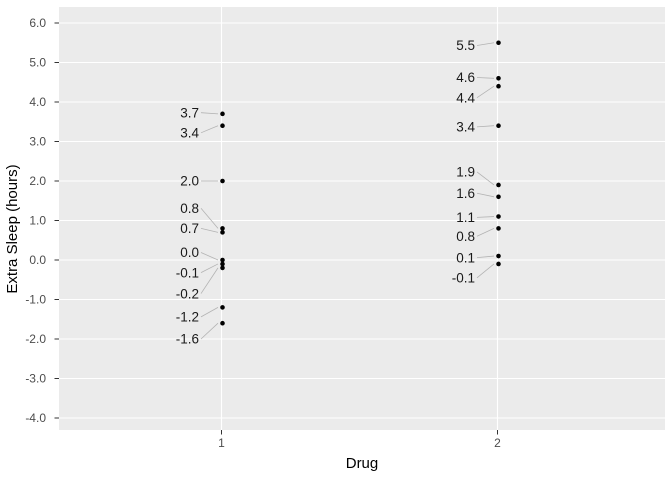 This screenshot has height=480, width=672. I want to click on x-tick-label: 2, so click(497, 443).